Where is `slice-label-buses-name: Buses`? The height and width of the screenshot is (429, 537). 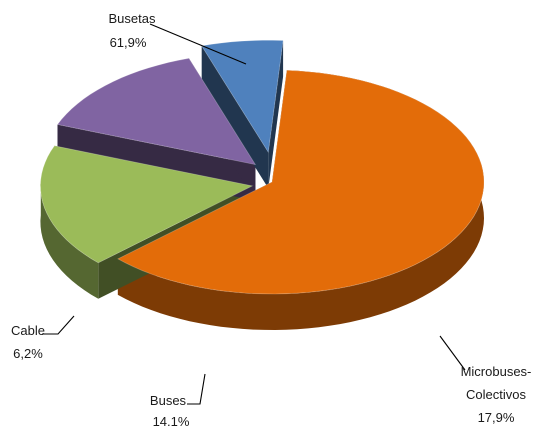
slice-label-buses-name: Buses is located at coordinates (168, 400).